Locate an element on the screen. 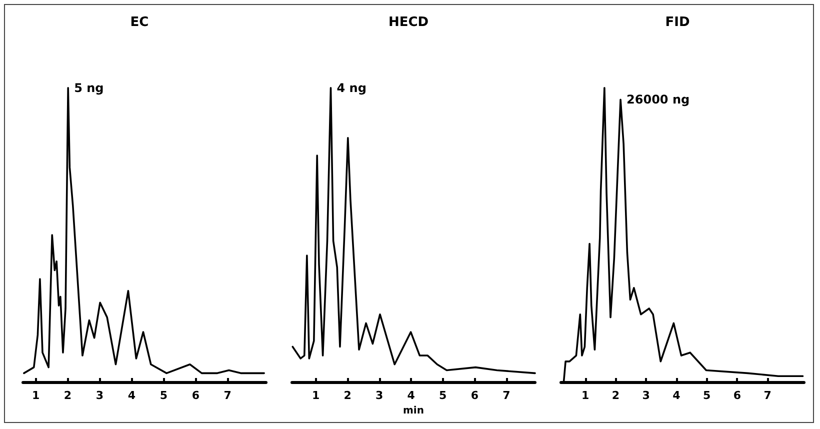  chart-title: EC is located at coordinates (139, 22).